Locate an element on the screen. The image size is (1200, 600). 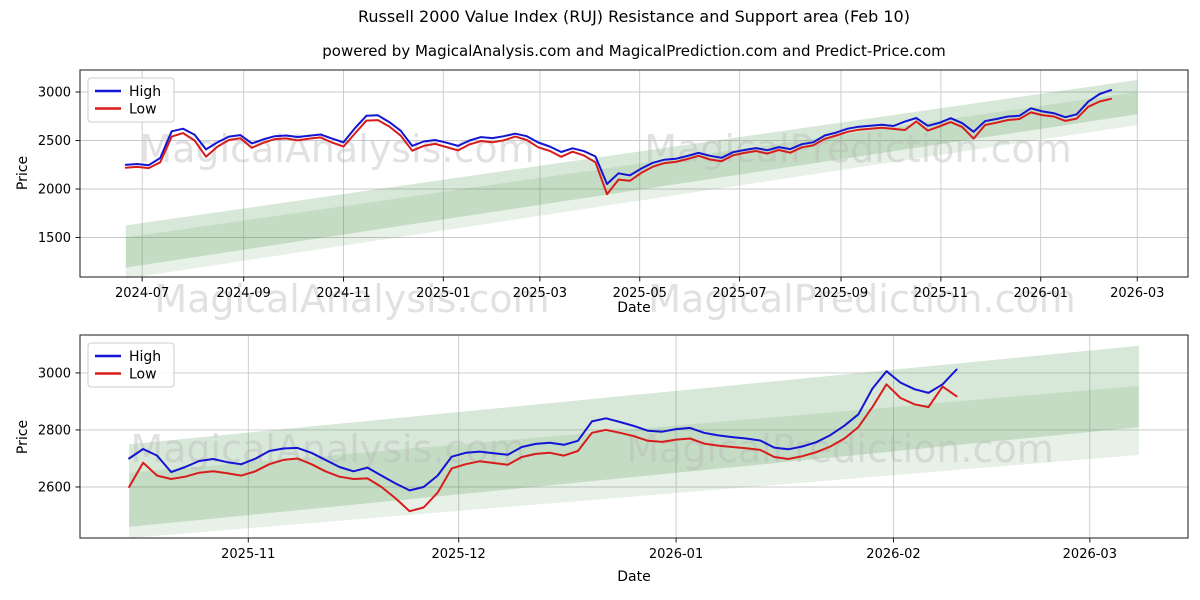
overview-x-axis-label: Date is located at coordinates (633, 308).